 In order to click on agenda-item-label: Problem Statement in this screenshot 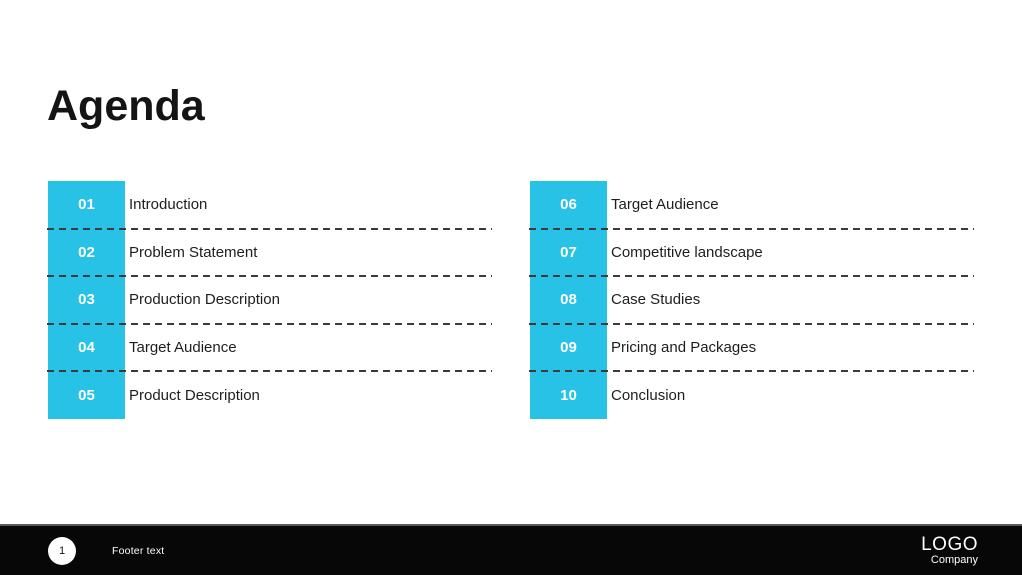, I will do `click(193, 252)`.